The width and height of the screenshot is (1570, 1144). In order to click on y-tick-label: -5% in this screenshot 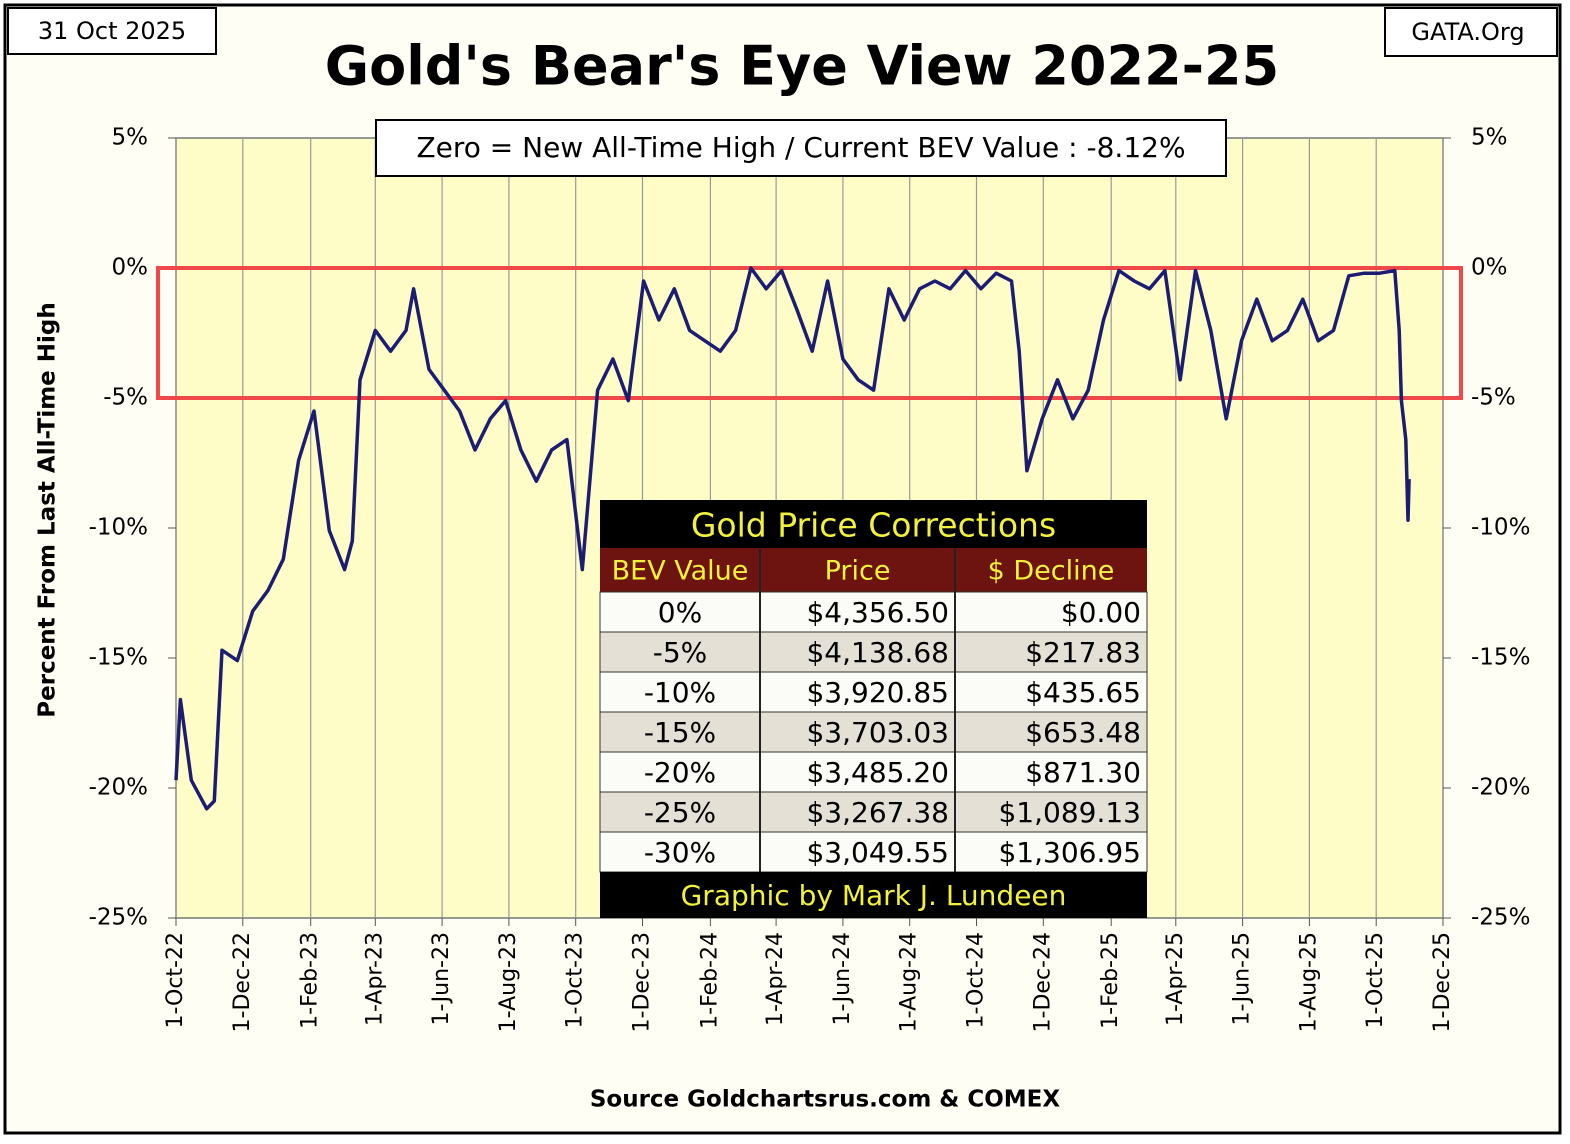, I will do `click(125, 398)`.